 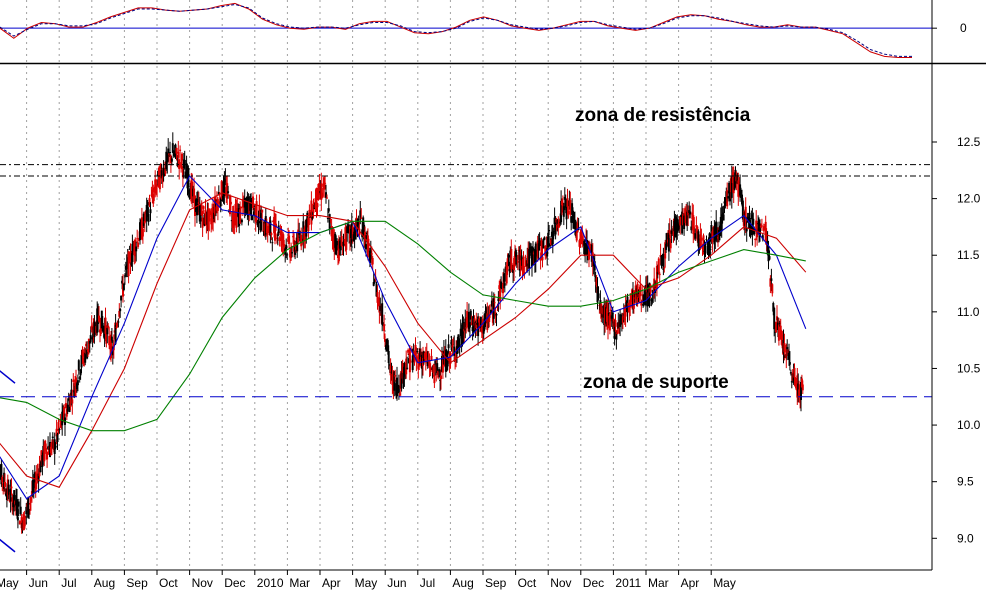 What do you see at coordinates (456, 30) in the screenshot?
I see `oscillator-series-line` at bounding box center [456, 30].